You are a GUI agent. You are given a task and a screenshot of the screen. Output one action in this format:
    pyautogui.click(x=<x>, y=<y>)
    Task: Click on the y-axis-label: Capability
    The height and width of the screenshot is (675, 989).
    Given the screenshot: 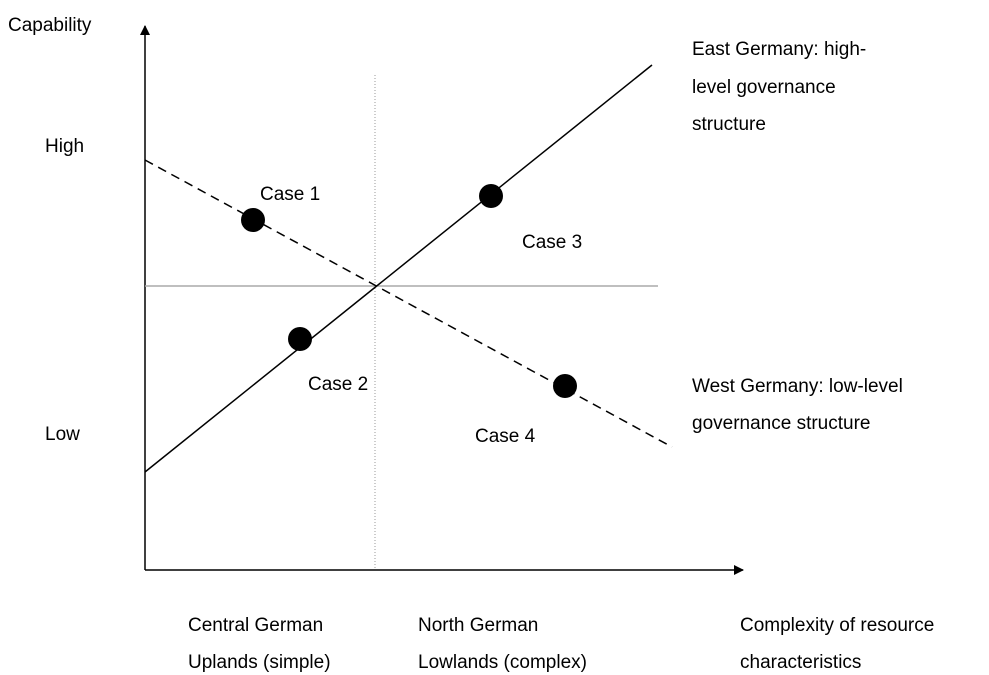 What is the action you would take?
    pyautogui.click(x=50, y=25)
    